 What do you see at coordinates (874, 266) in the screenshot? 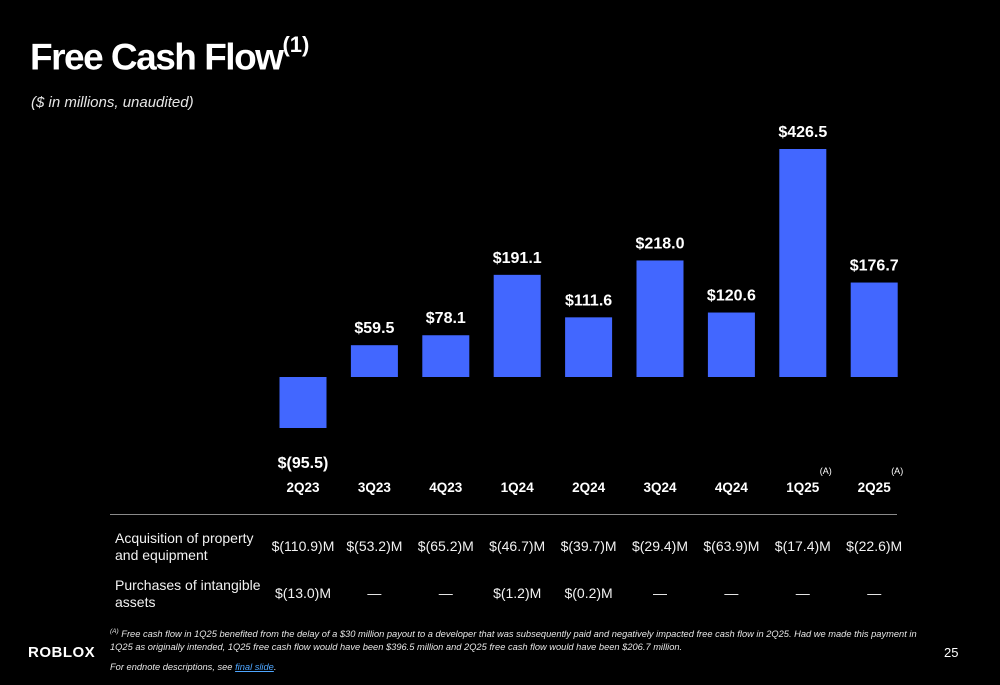
I see `data-label-2Q25: $176.7` at bounding box center [874, 266].